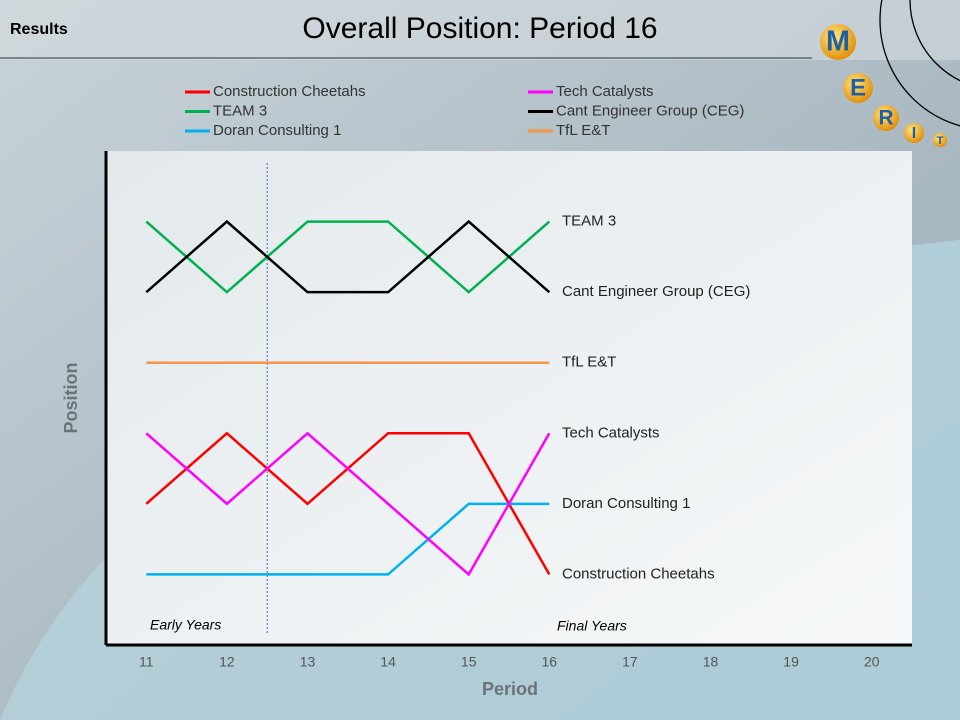  I want to click on end-label: Cant Engineer Group (CEG), so click(656, 291).